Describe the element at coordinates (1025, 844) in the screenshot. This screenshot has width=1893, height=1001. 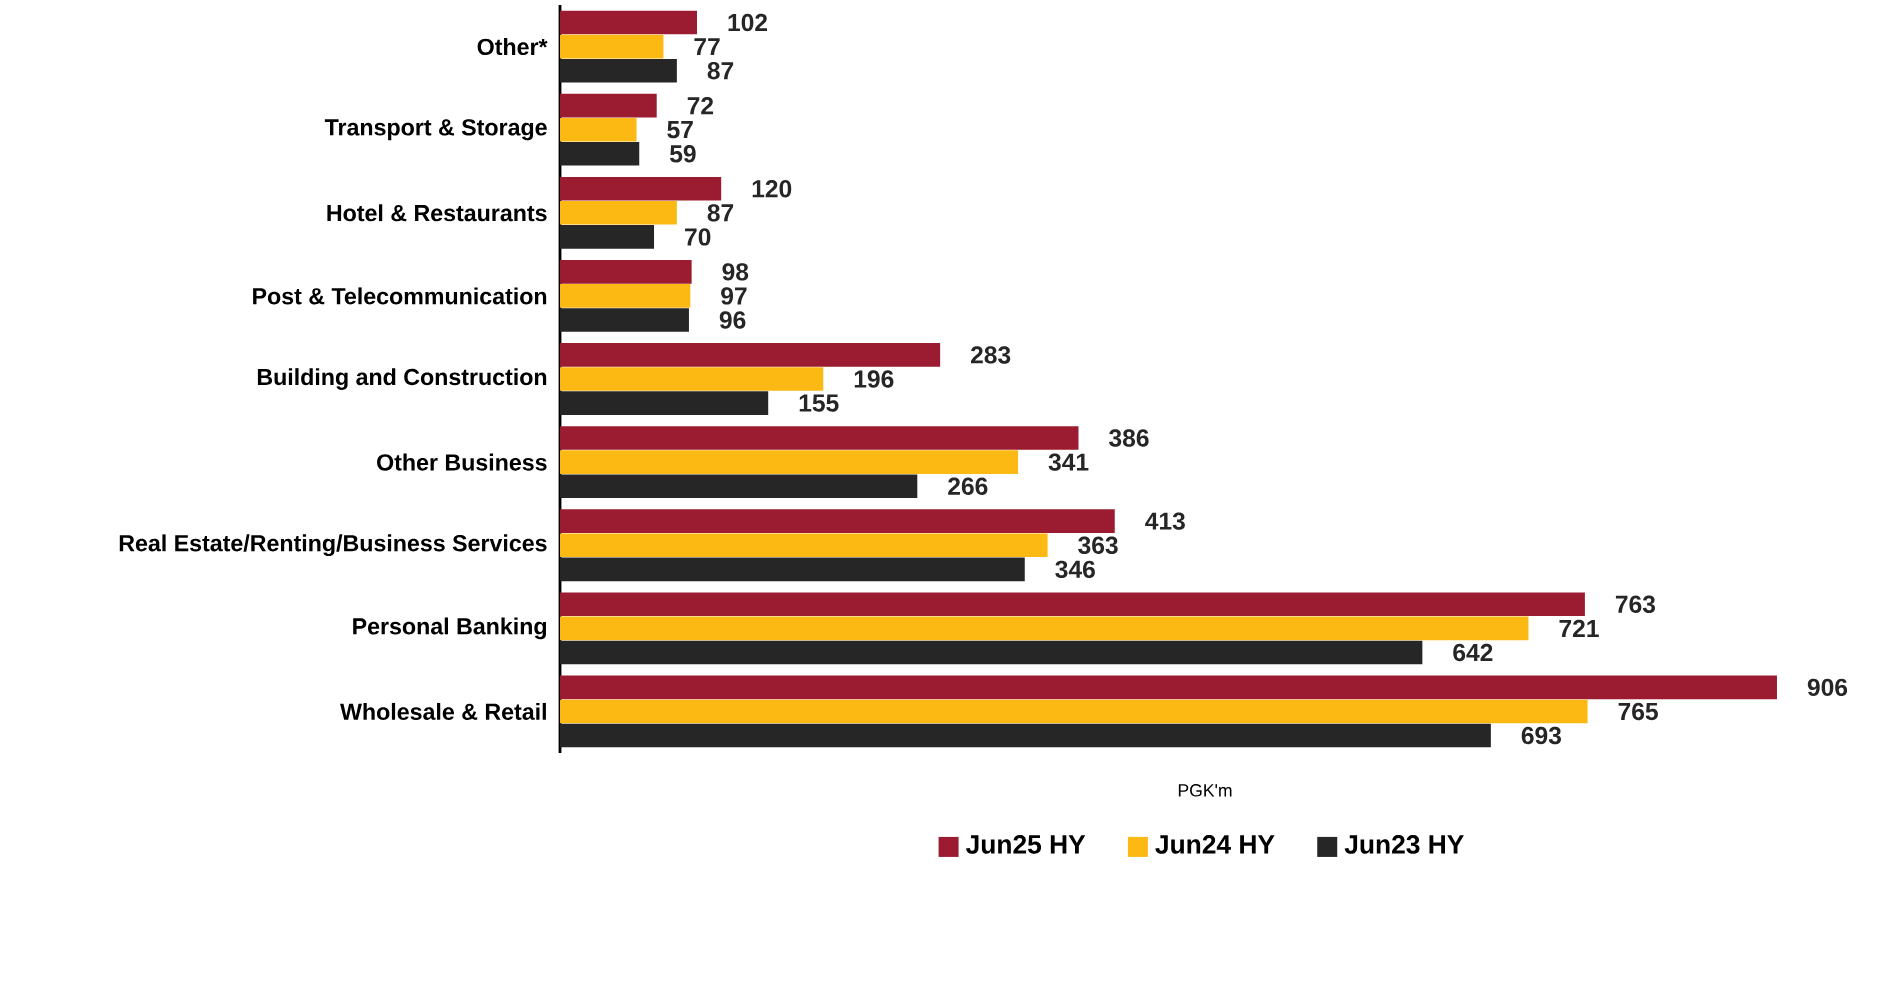
I see `legend-label: Jun25 HY` at that location.